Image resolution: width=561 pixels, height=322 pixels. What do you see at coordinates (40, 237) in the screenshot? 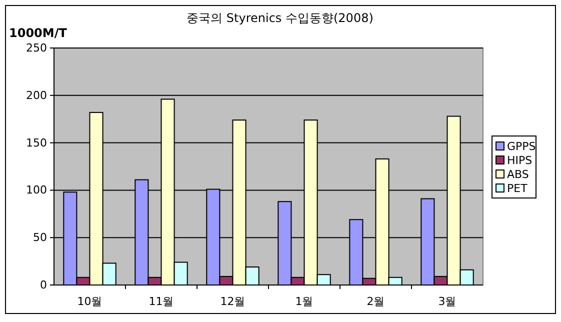
I see `y-tick-label: 50` at bounding box center [40, 237].